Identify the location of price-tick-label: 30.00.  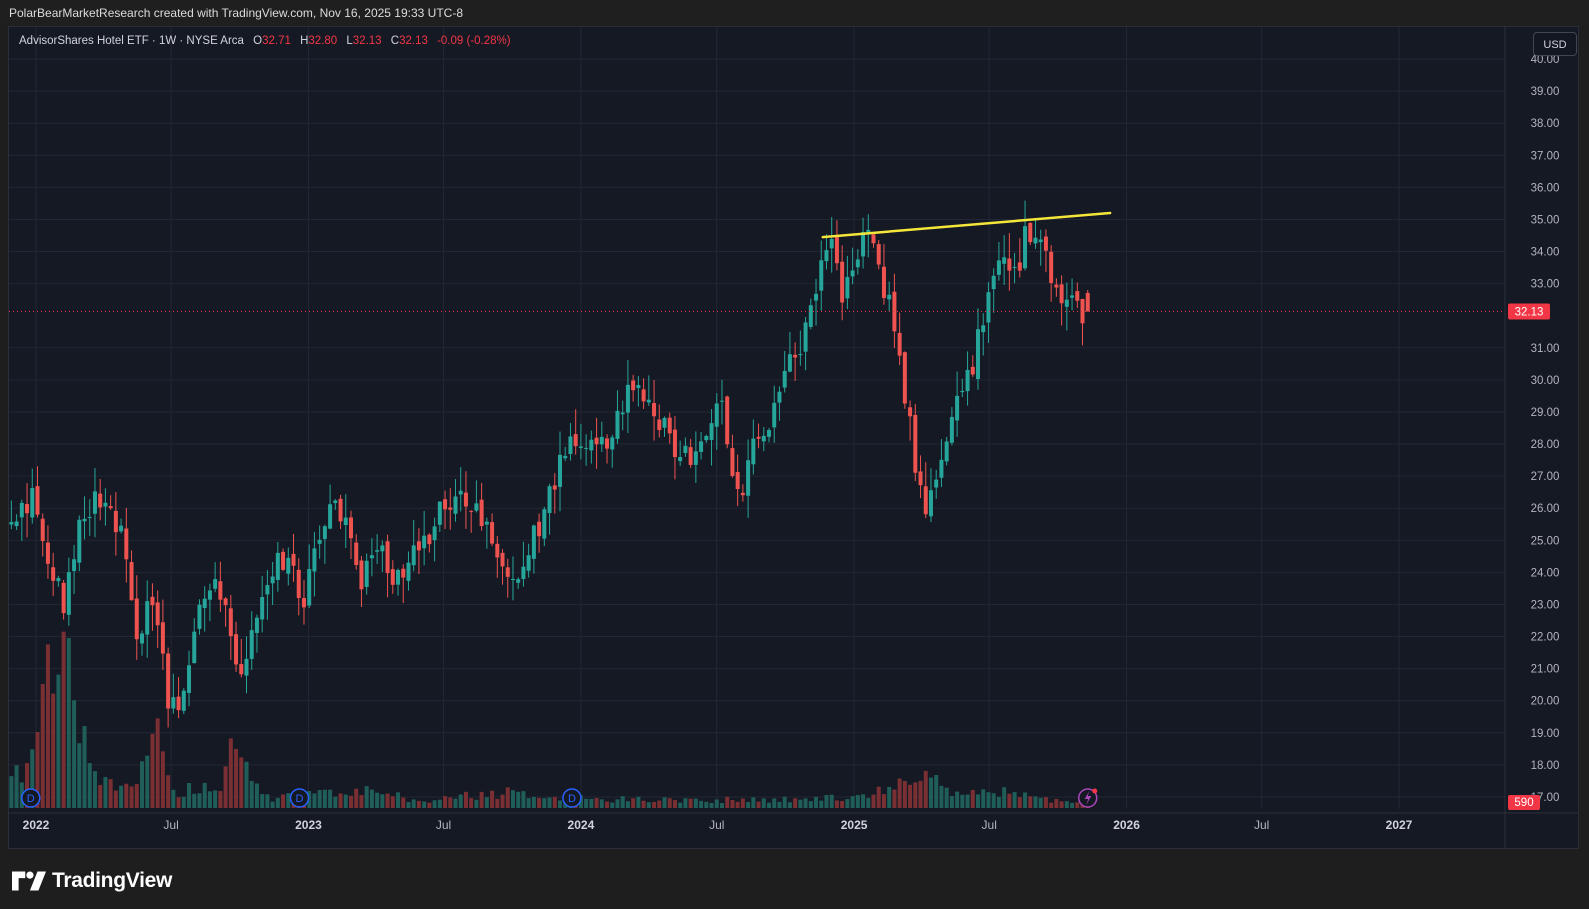
(1545, 381).